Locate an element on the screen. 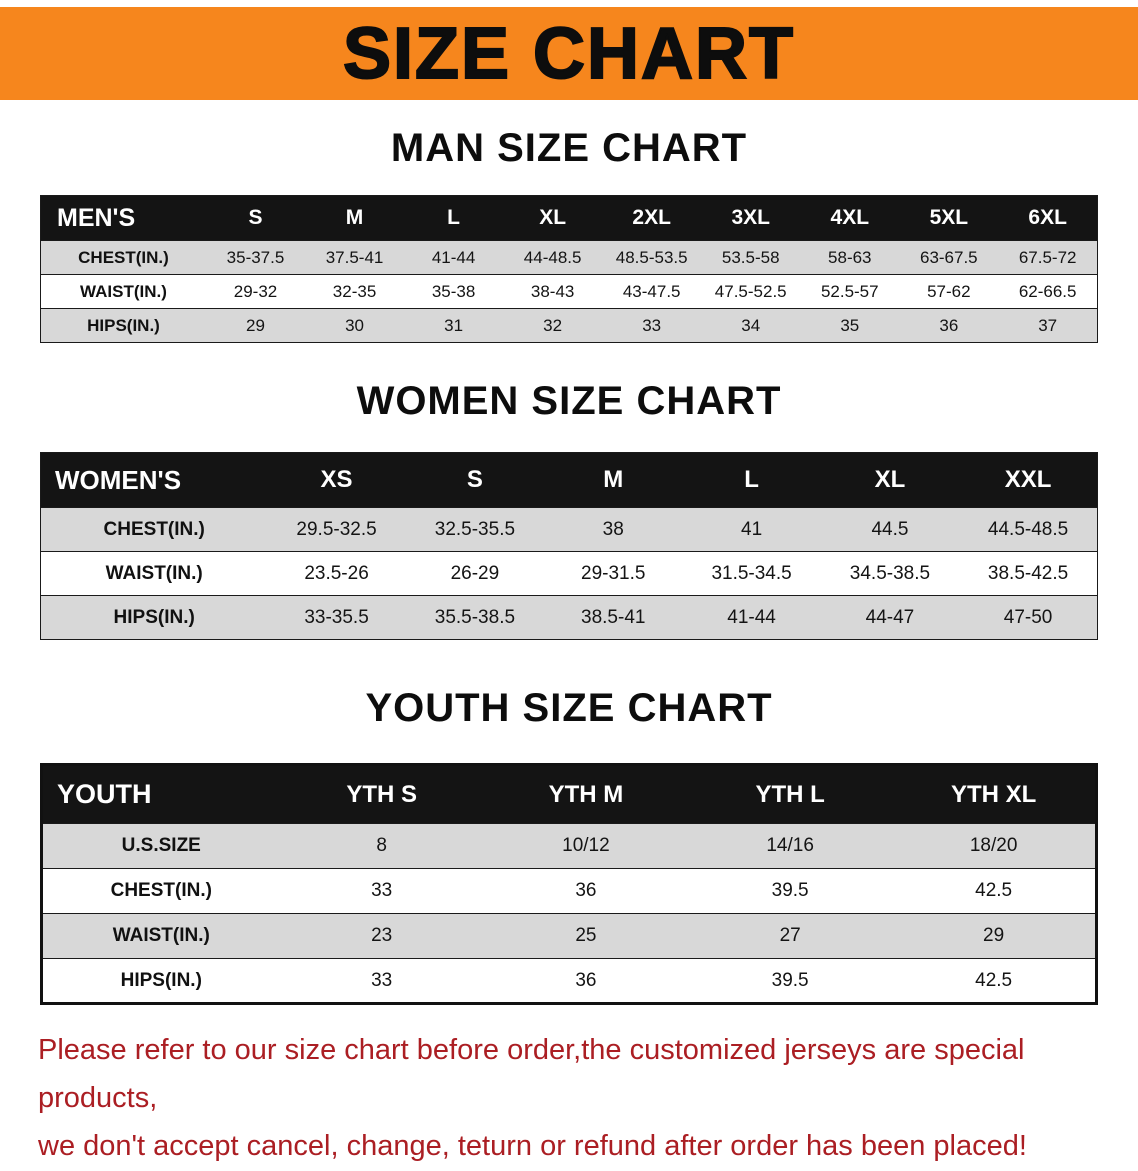 The image size is (1138, 1171). size-value-cell: 44.5 is located at coordinates (890, 529).